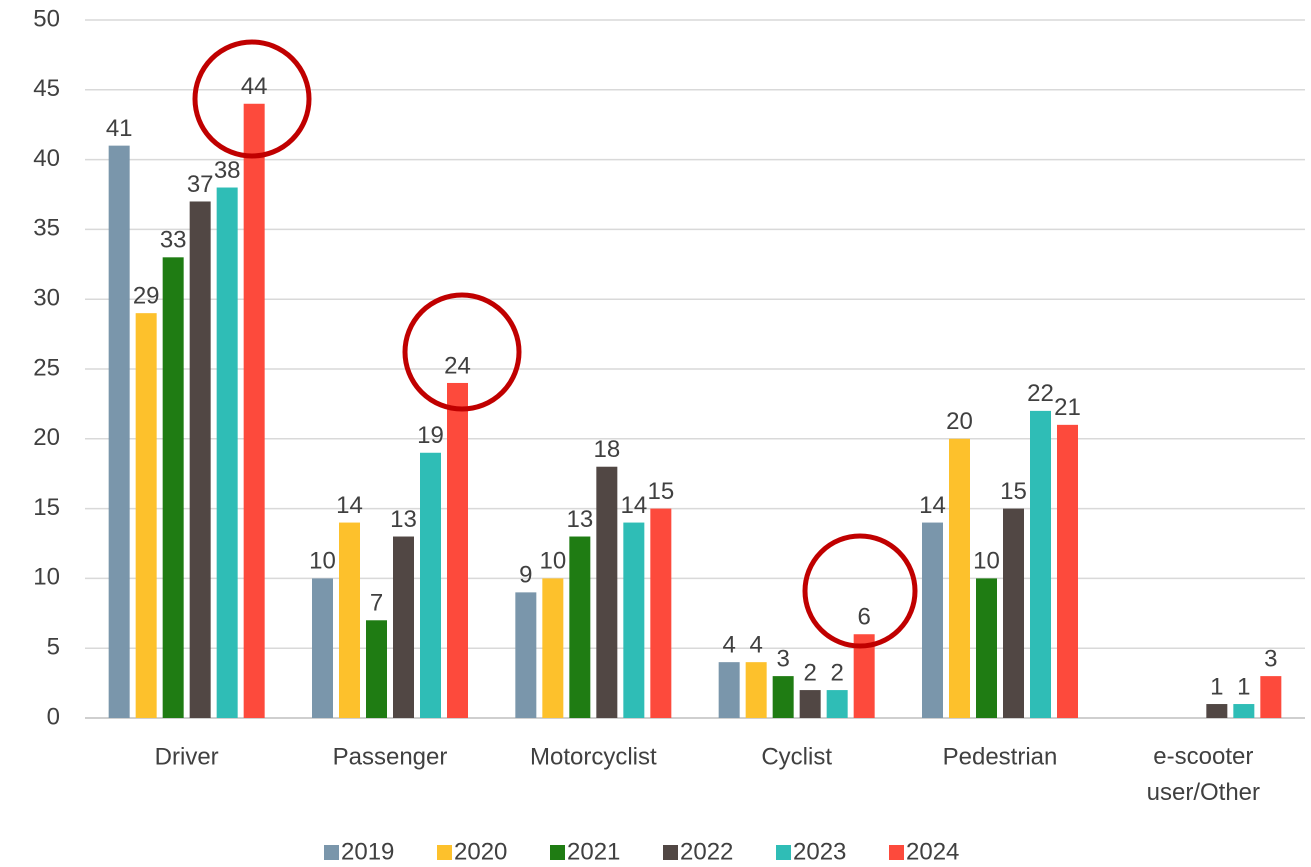 The image size is (1311, 867). Describe the element at coordinates (525, 575) in the screenshot. I see `data-label: 9` at that location.